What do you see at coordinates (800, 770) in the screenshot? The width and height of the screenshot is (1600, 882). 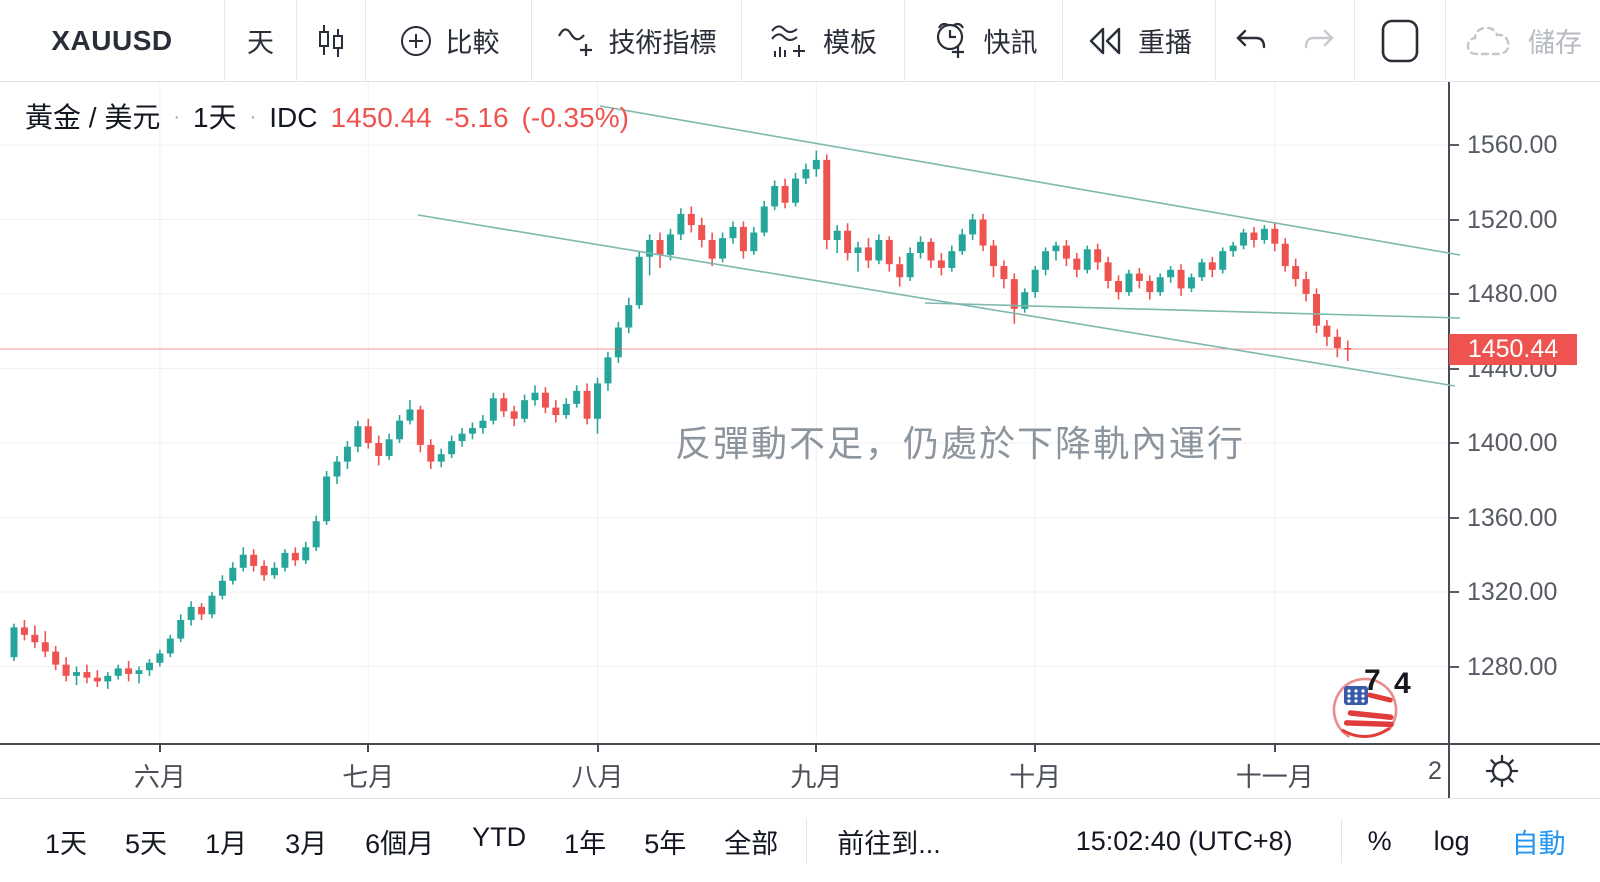 I see `time-axis: 六月 七月 八月 九月 十月 十一月 2` at bounding box center [800, 770].